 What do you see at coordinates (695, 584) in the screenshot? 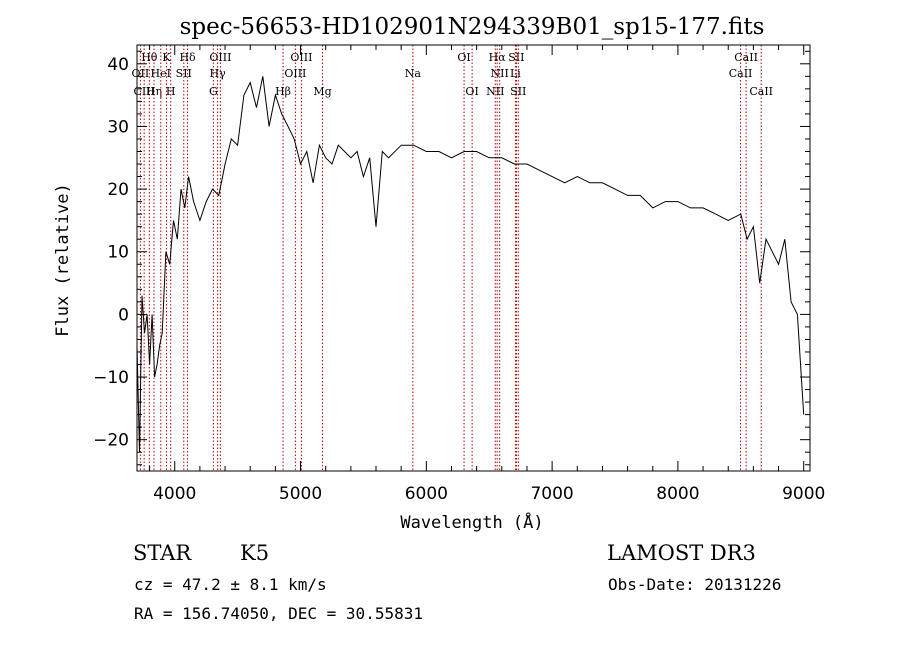
I see `observation-date: Obs-Date: 20131226` at bounding box center [695, 584].